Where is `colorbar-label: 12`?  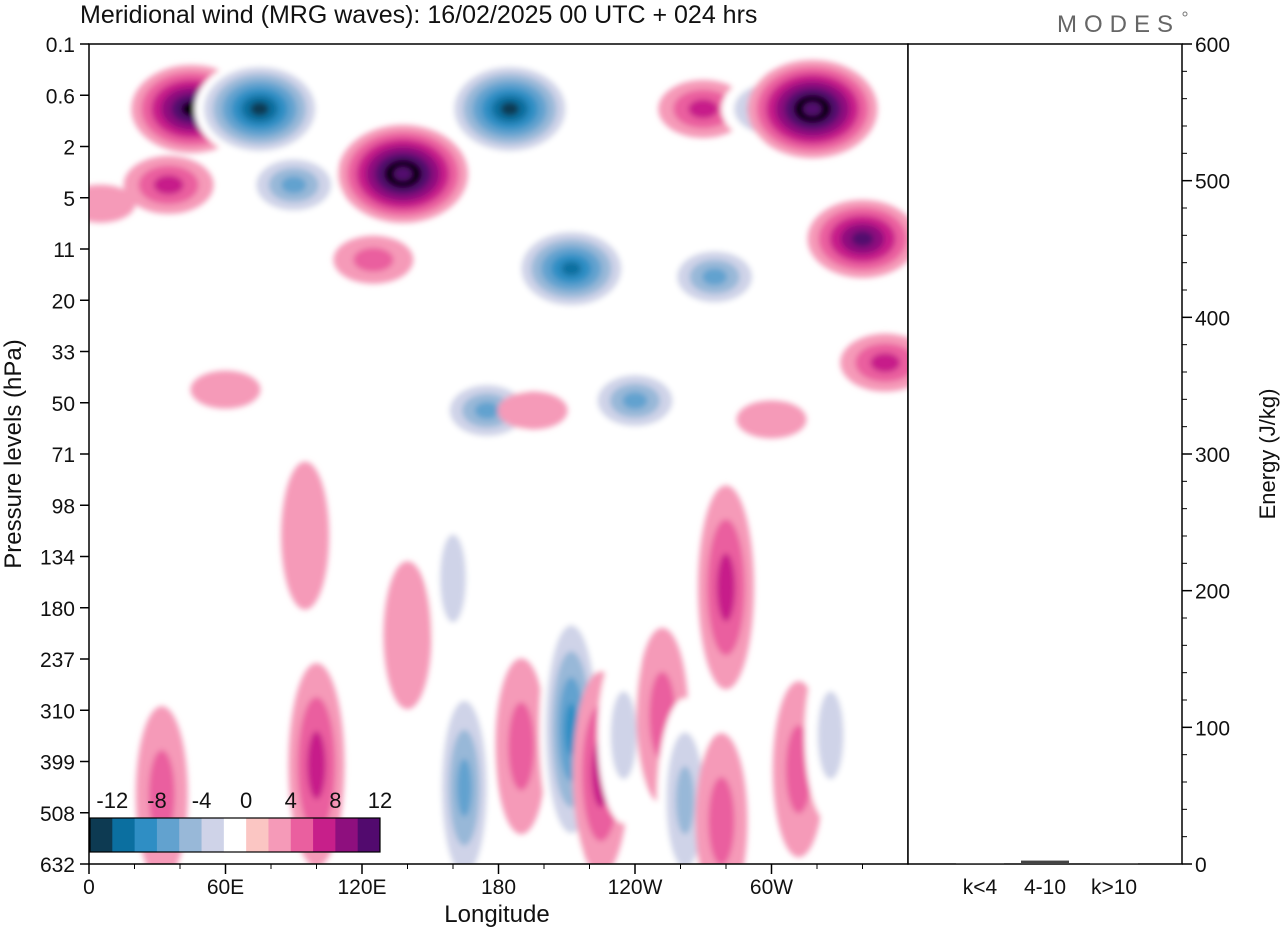
colorbar-label: 12 is located at coordinates (380, 800).